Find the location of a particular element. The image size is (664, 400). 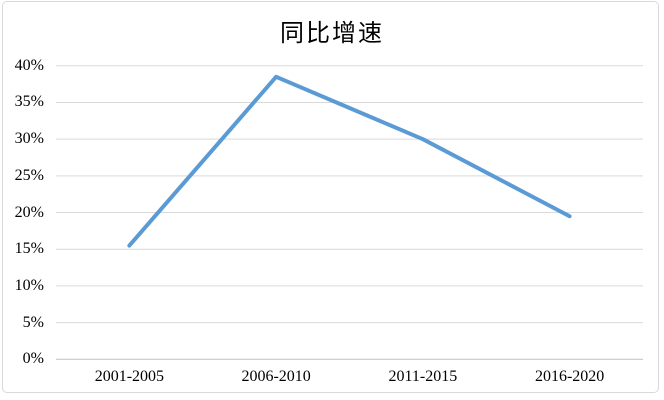

x-tick-label: 2006-2010 is located at coordinates (276, 376).